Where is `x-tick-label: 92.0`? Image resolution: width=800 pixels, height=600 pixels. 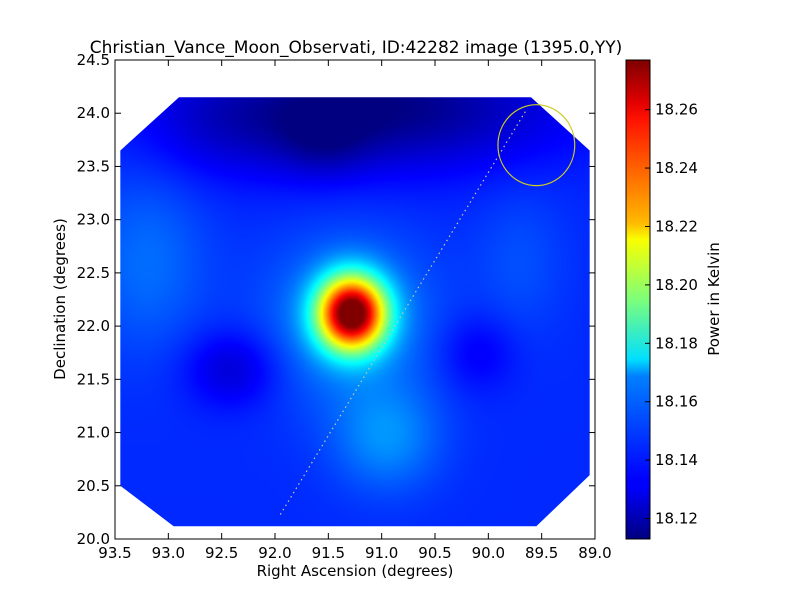 x-tick-label: 92.0 is located at coordinates (274, 553).